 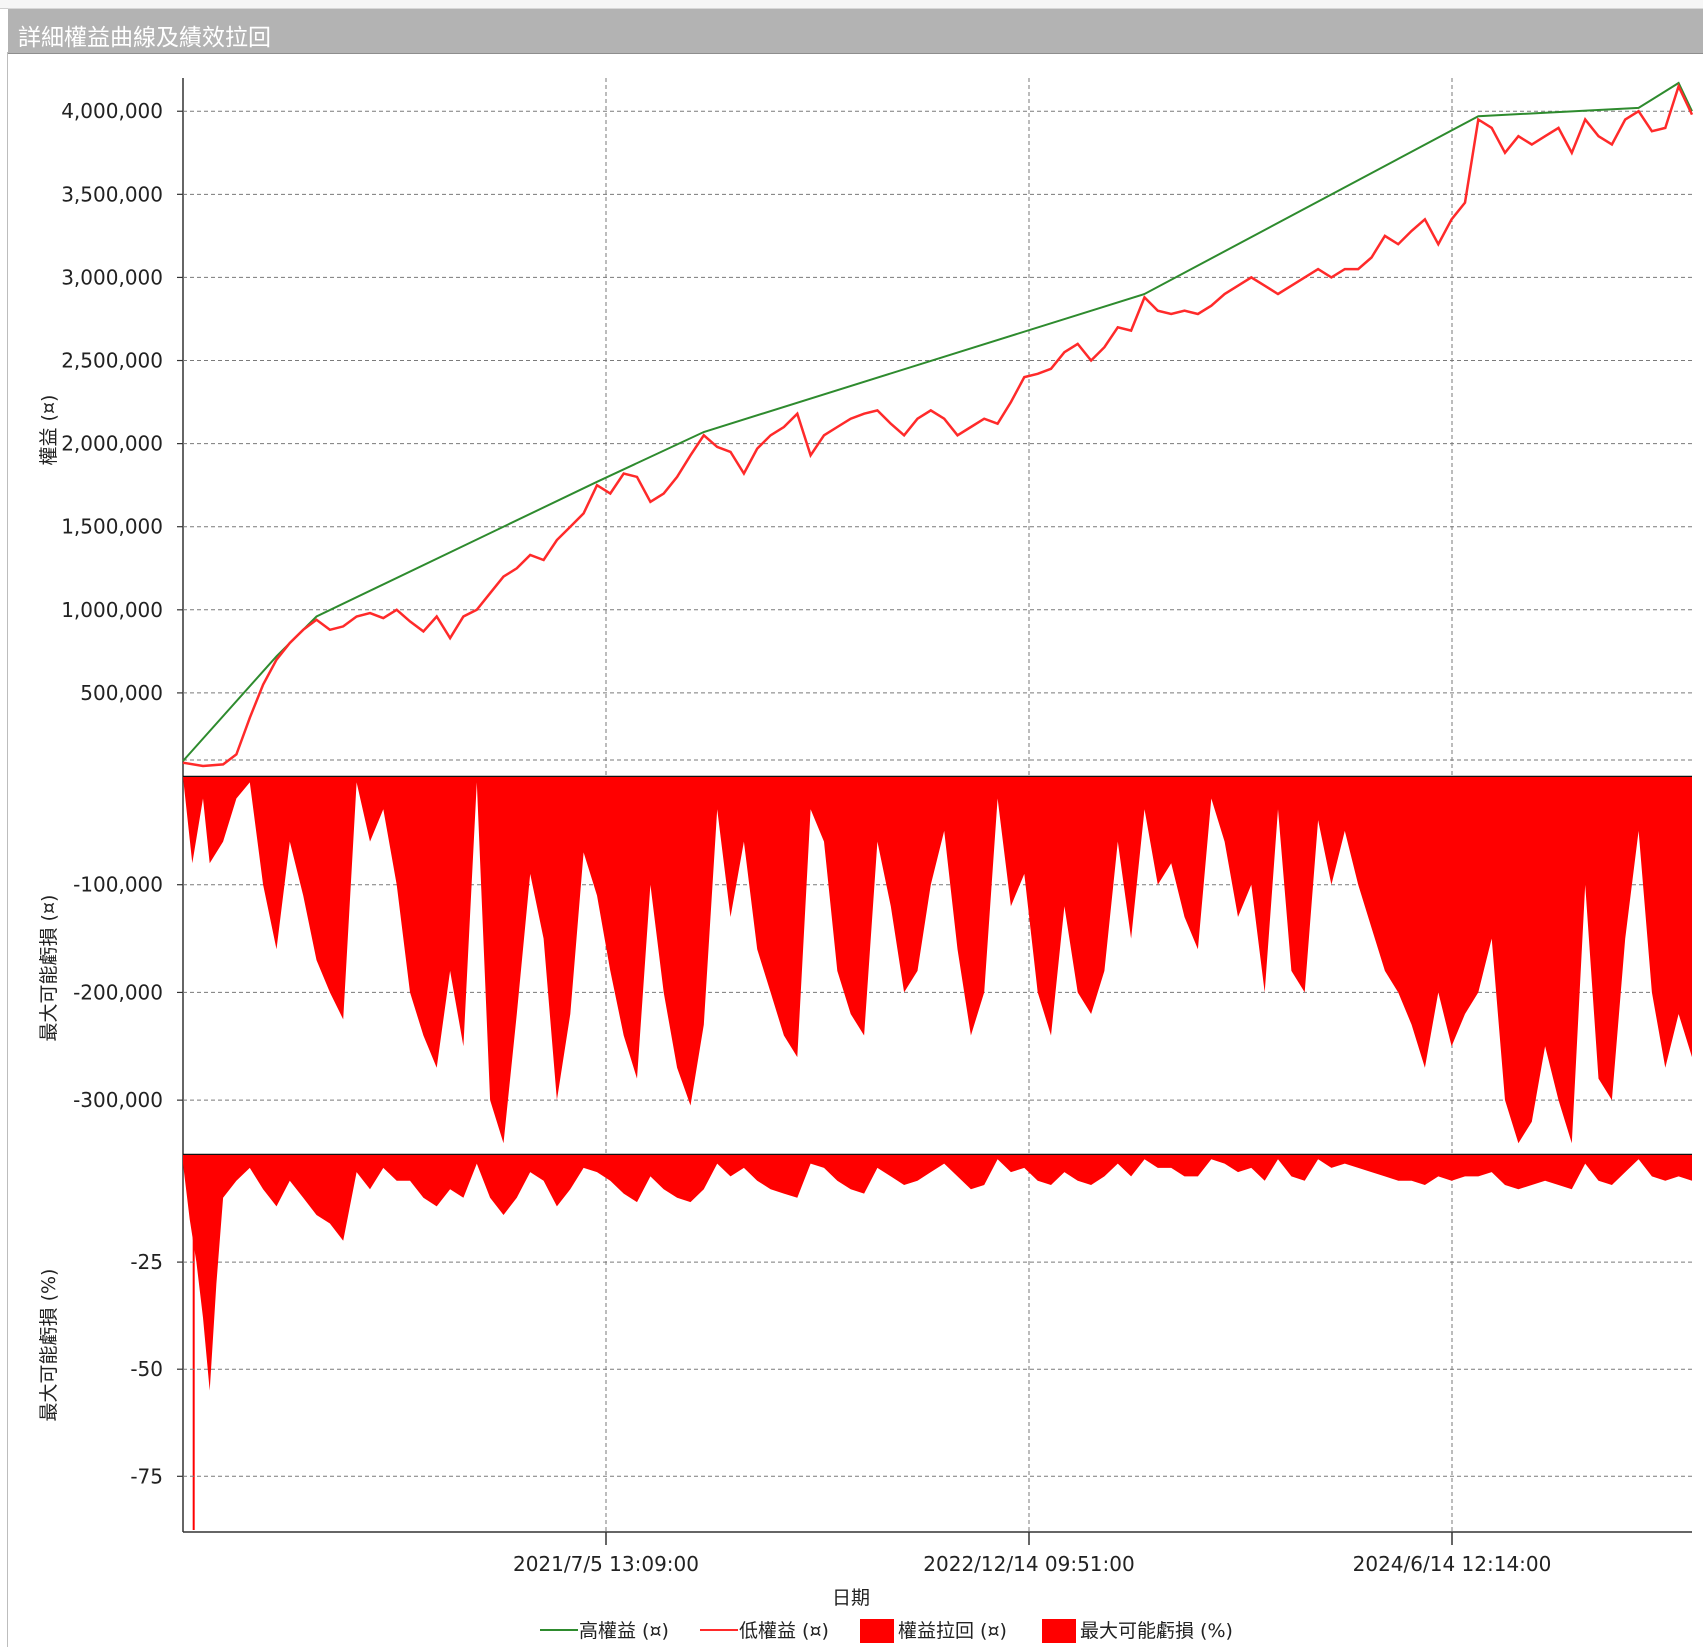 What do you see at coordinates (112, 111) in the screenshot?
I see `y-tick-label: 4,000,000` at bounding box center [112, 111].